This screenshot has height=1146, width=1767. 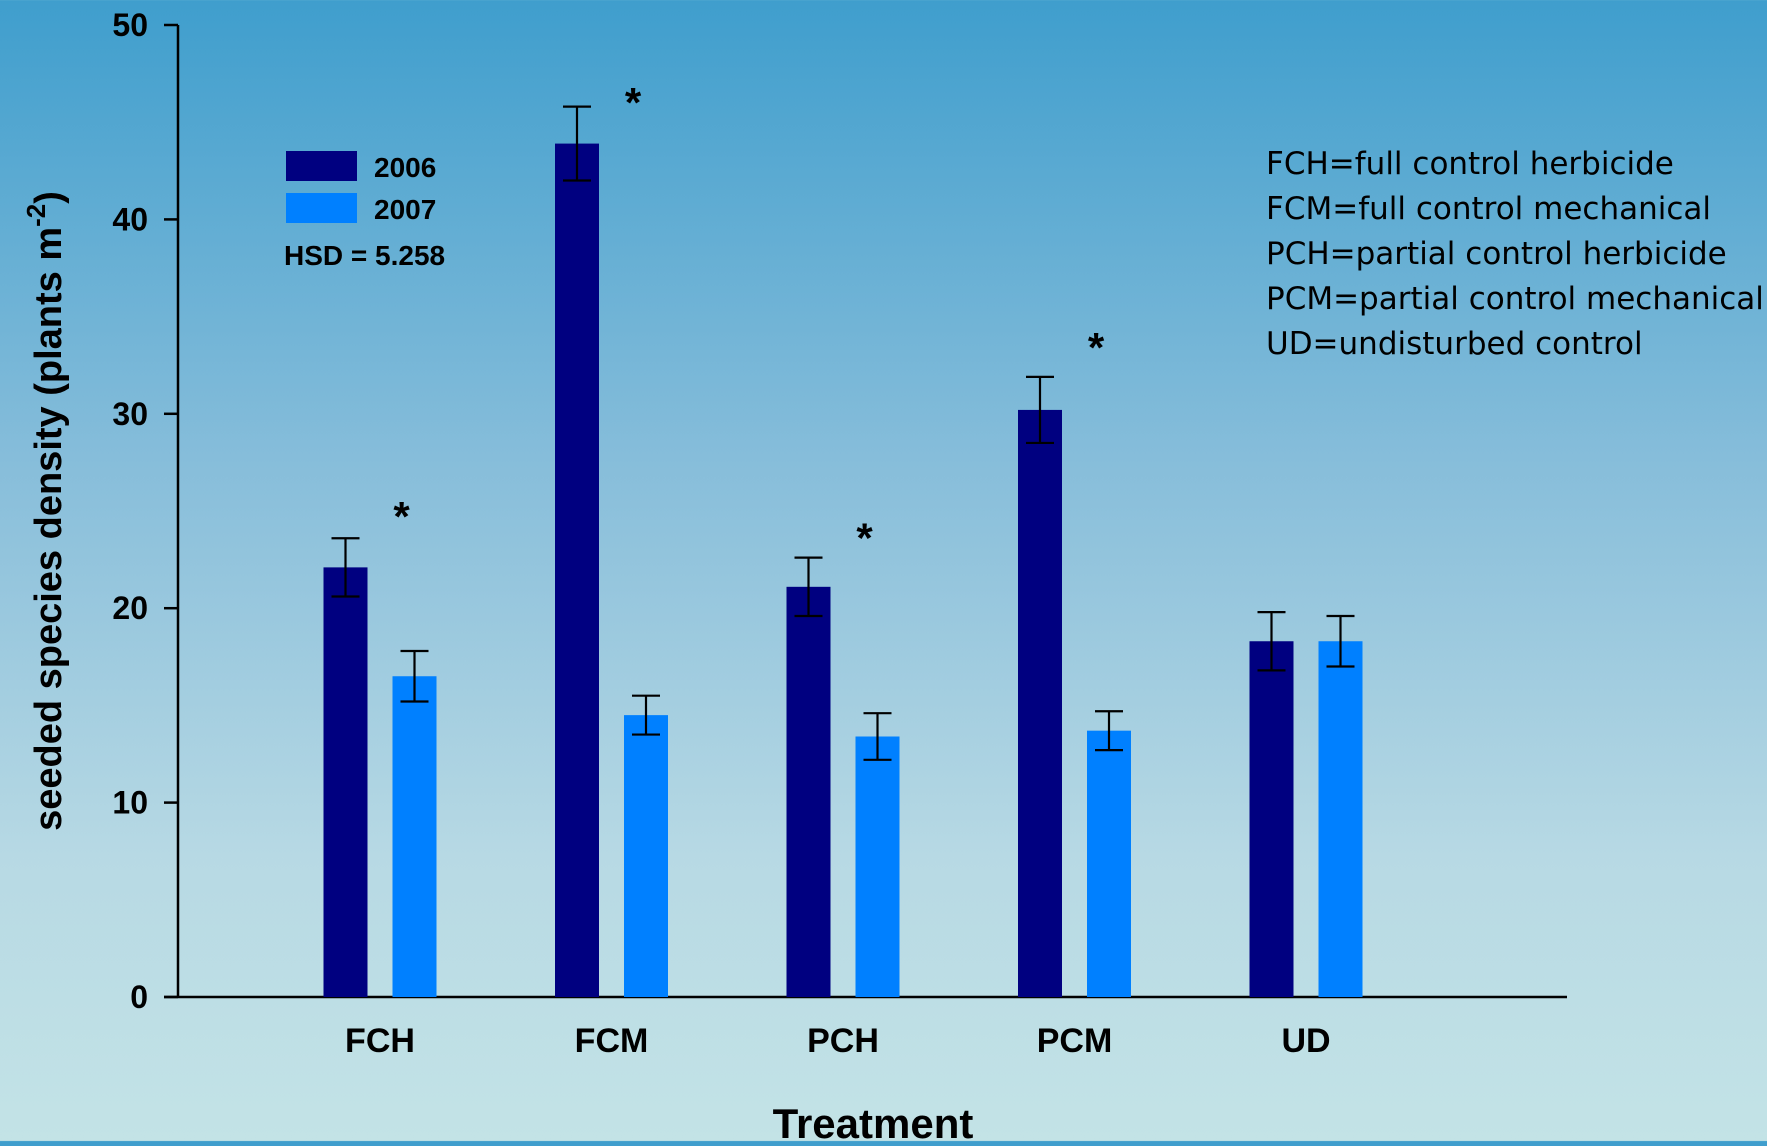 What do you see at coordinates (139, 997) in the screenshot?
I see `y-tick-label: 0` at bounding box center [139, 997].